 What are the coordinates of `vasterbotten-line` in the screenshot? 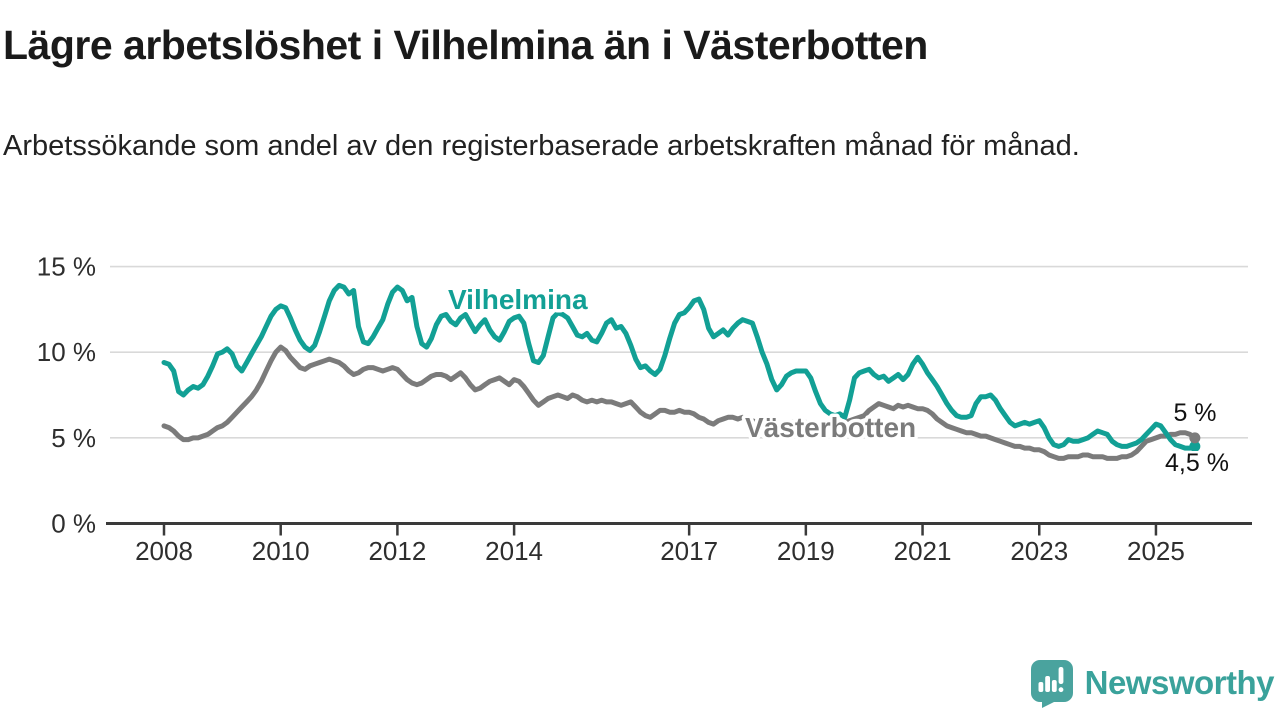 It's located at (679, 402).